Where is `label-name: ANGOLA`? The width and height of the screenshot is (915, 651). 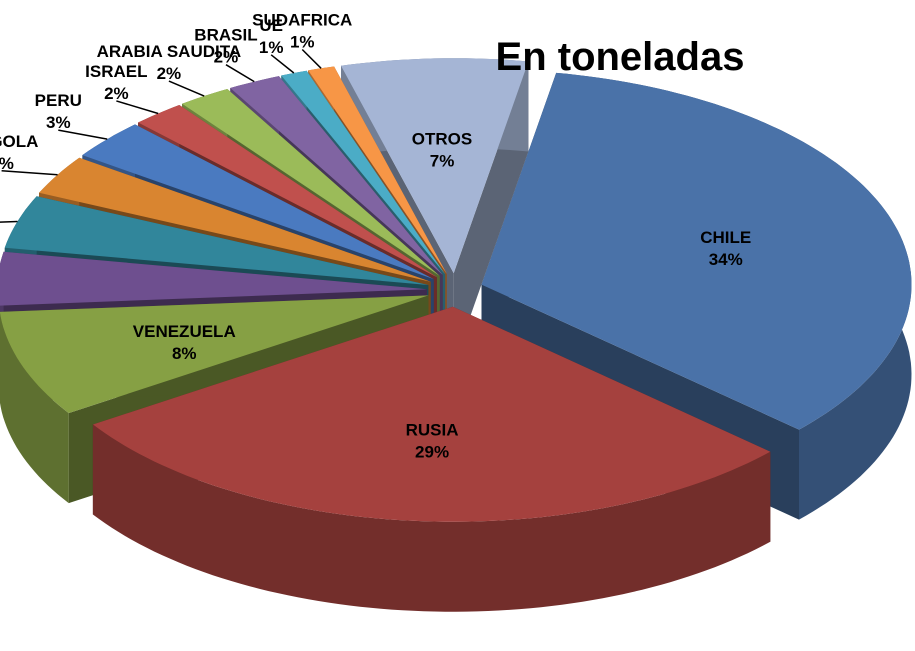 label-name: ANGOLA is located at coordinates (19, 141).